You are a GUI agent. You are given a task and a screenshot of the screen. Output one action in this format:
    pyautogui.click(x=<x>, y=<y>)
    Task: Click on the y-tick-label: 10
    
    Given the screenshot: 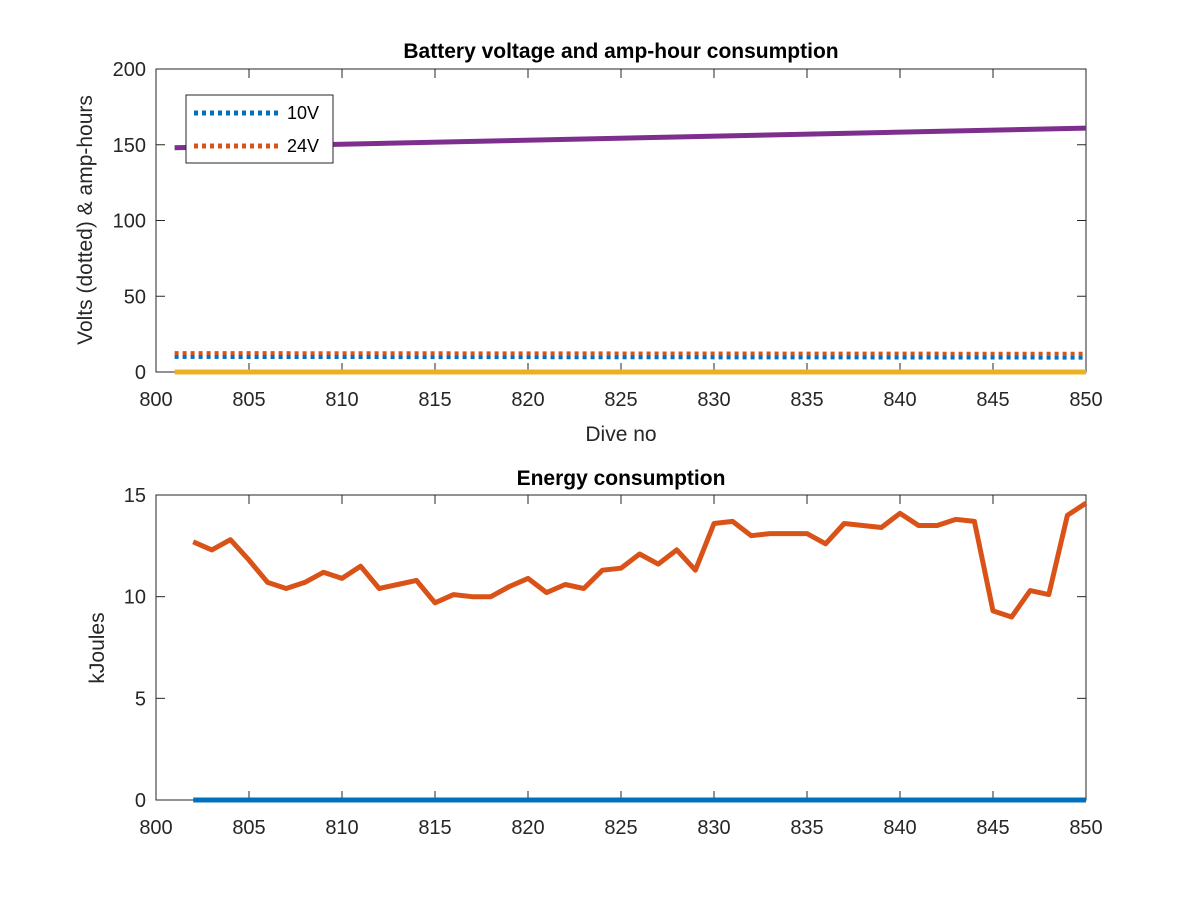 What is the action you would take?
    pyautogui.click(x=135, y=598)
    